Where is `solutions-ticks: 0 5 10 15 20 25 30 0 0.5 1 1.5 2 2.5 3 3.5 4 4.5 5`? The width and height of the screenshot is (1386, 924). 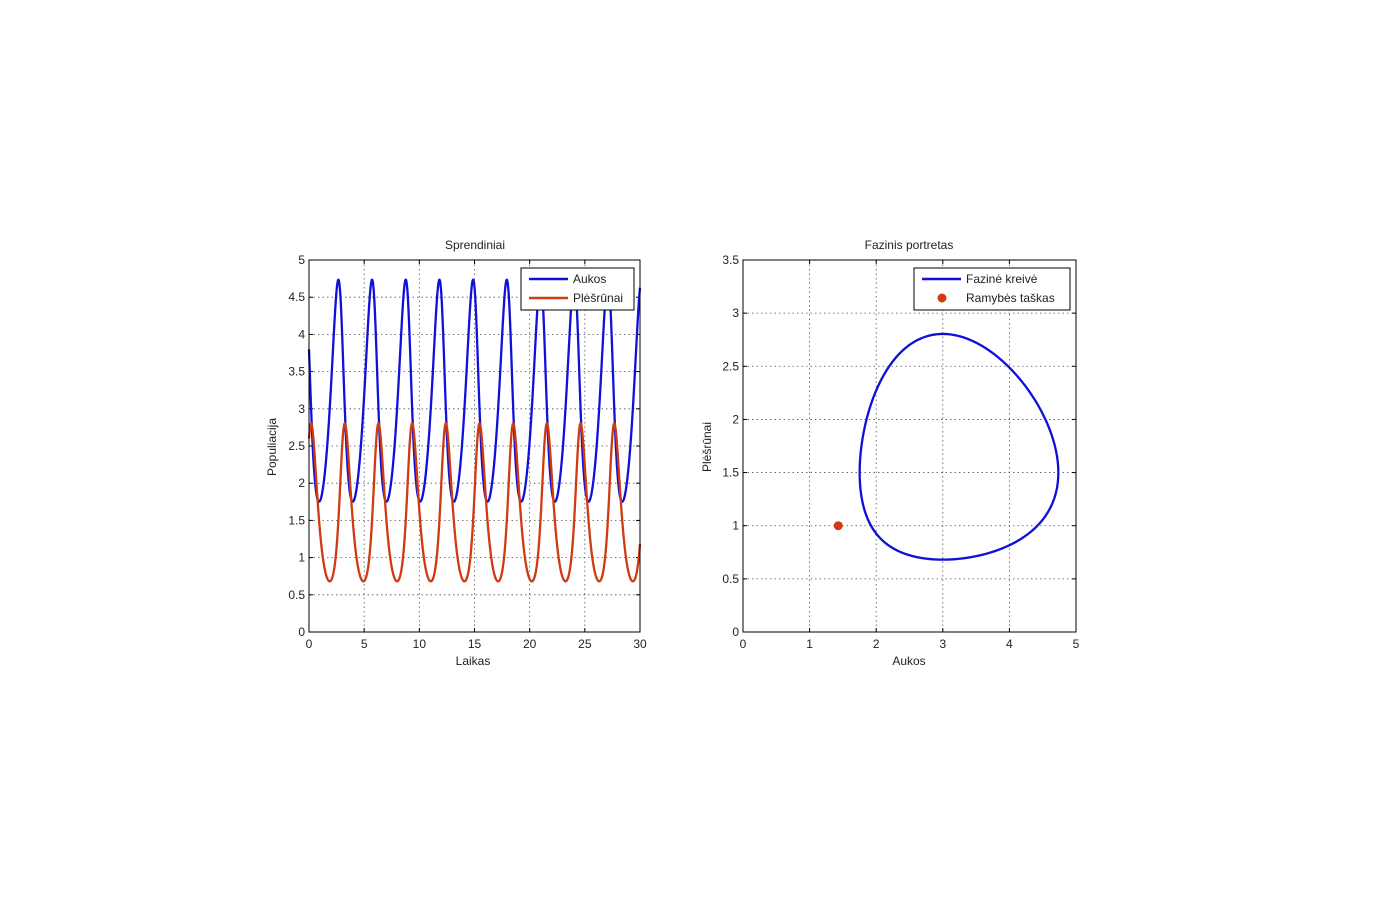 solutions-ticks: 0 5 10 15 20 25 30 0 0.5 1 1.5 2 2.5 3 3.5 4 4.5 5 is located at coordinates (467, 452).